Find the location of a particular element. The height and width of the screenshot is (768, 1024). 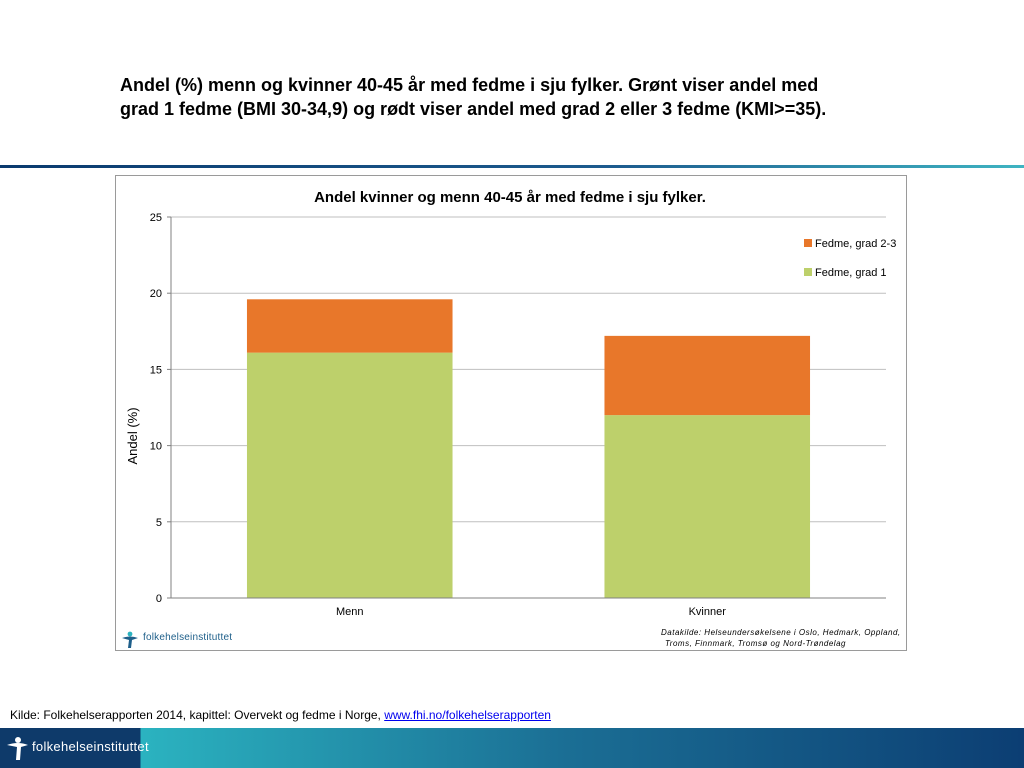

chart-logo-text: folkehelseinstituttet is located at coordinates (188, 637).